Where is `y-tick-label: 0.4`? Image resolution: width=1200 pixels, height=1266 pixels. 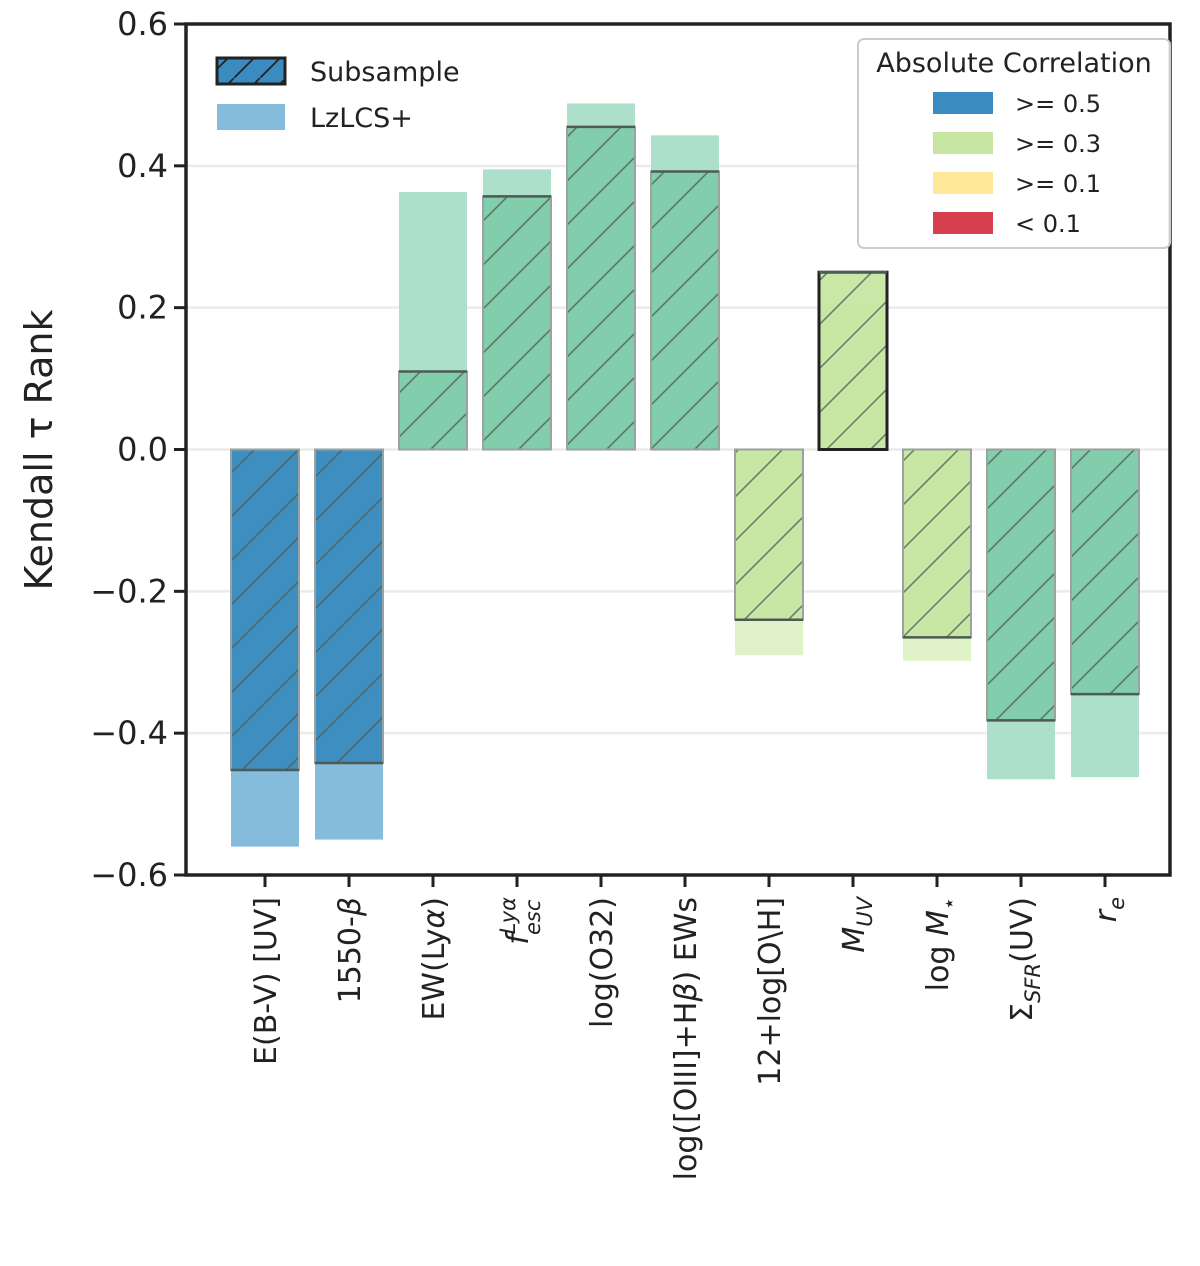 y-tick-label: 0.4 is located at coordinates (142, 166).